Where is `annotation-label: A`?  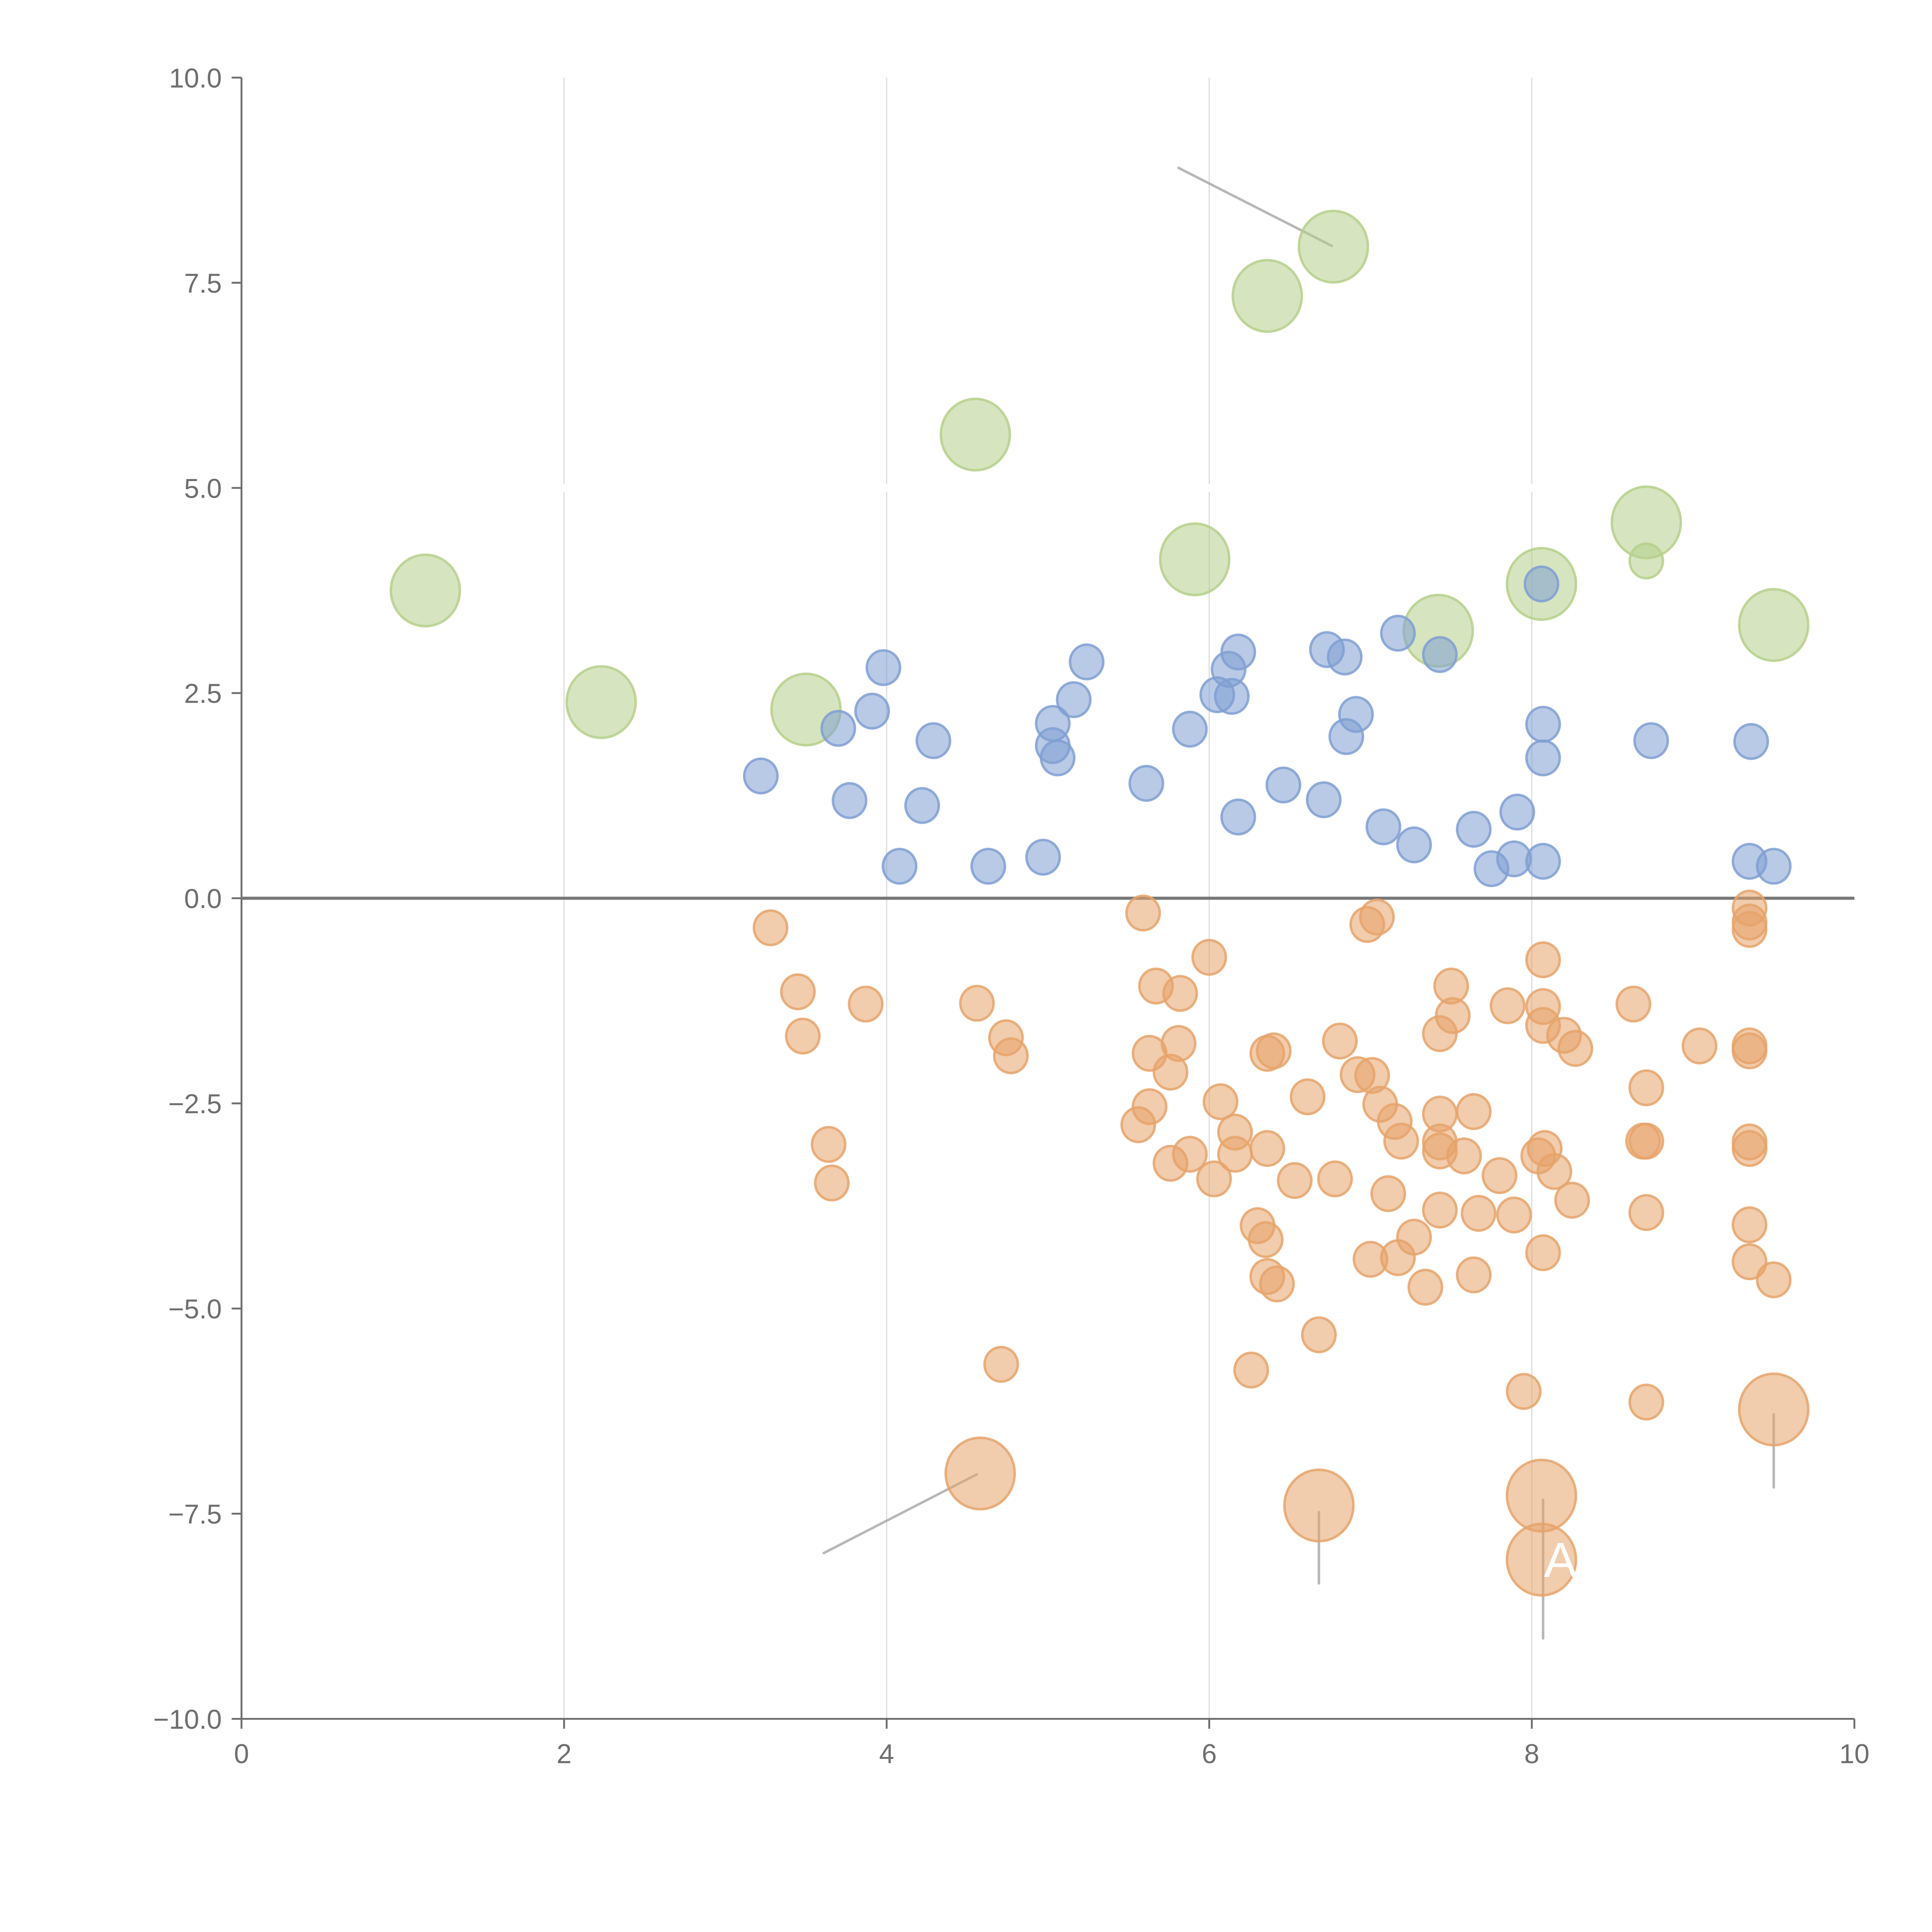 annotation-label: A is located at coordinates (1561, 1561).